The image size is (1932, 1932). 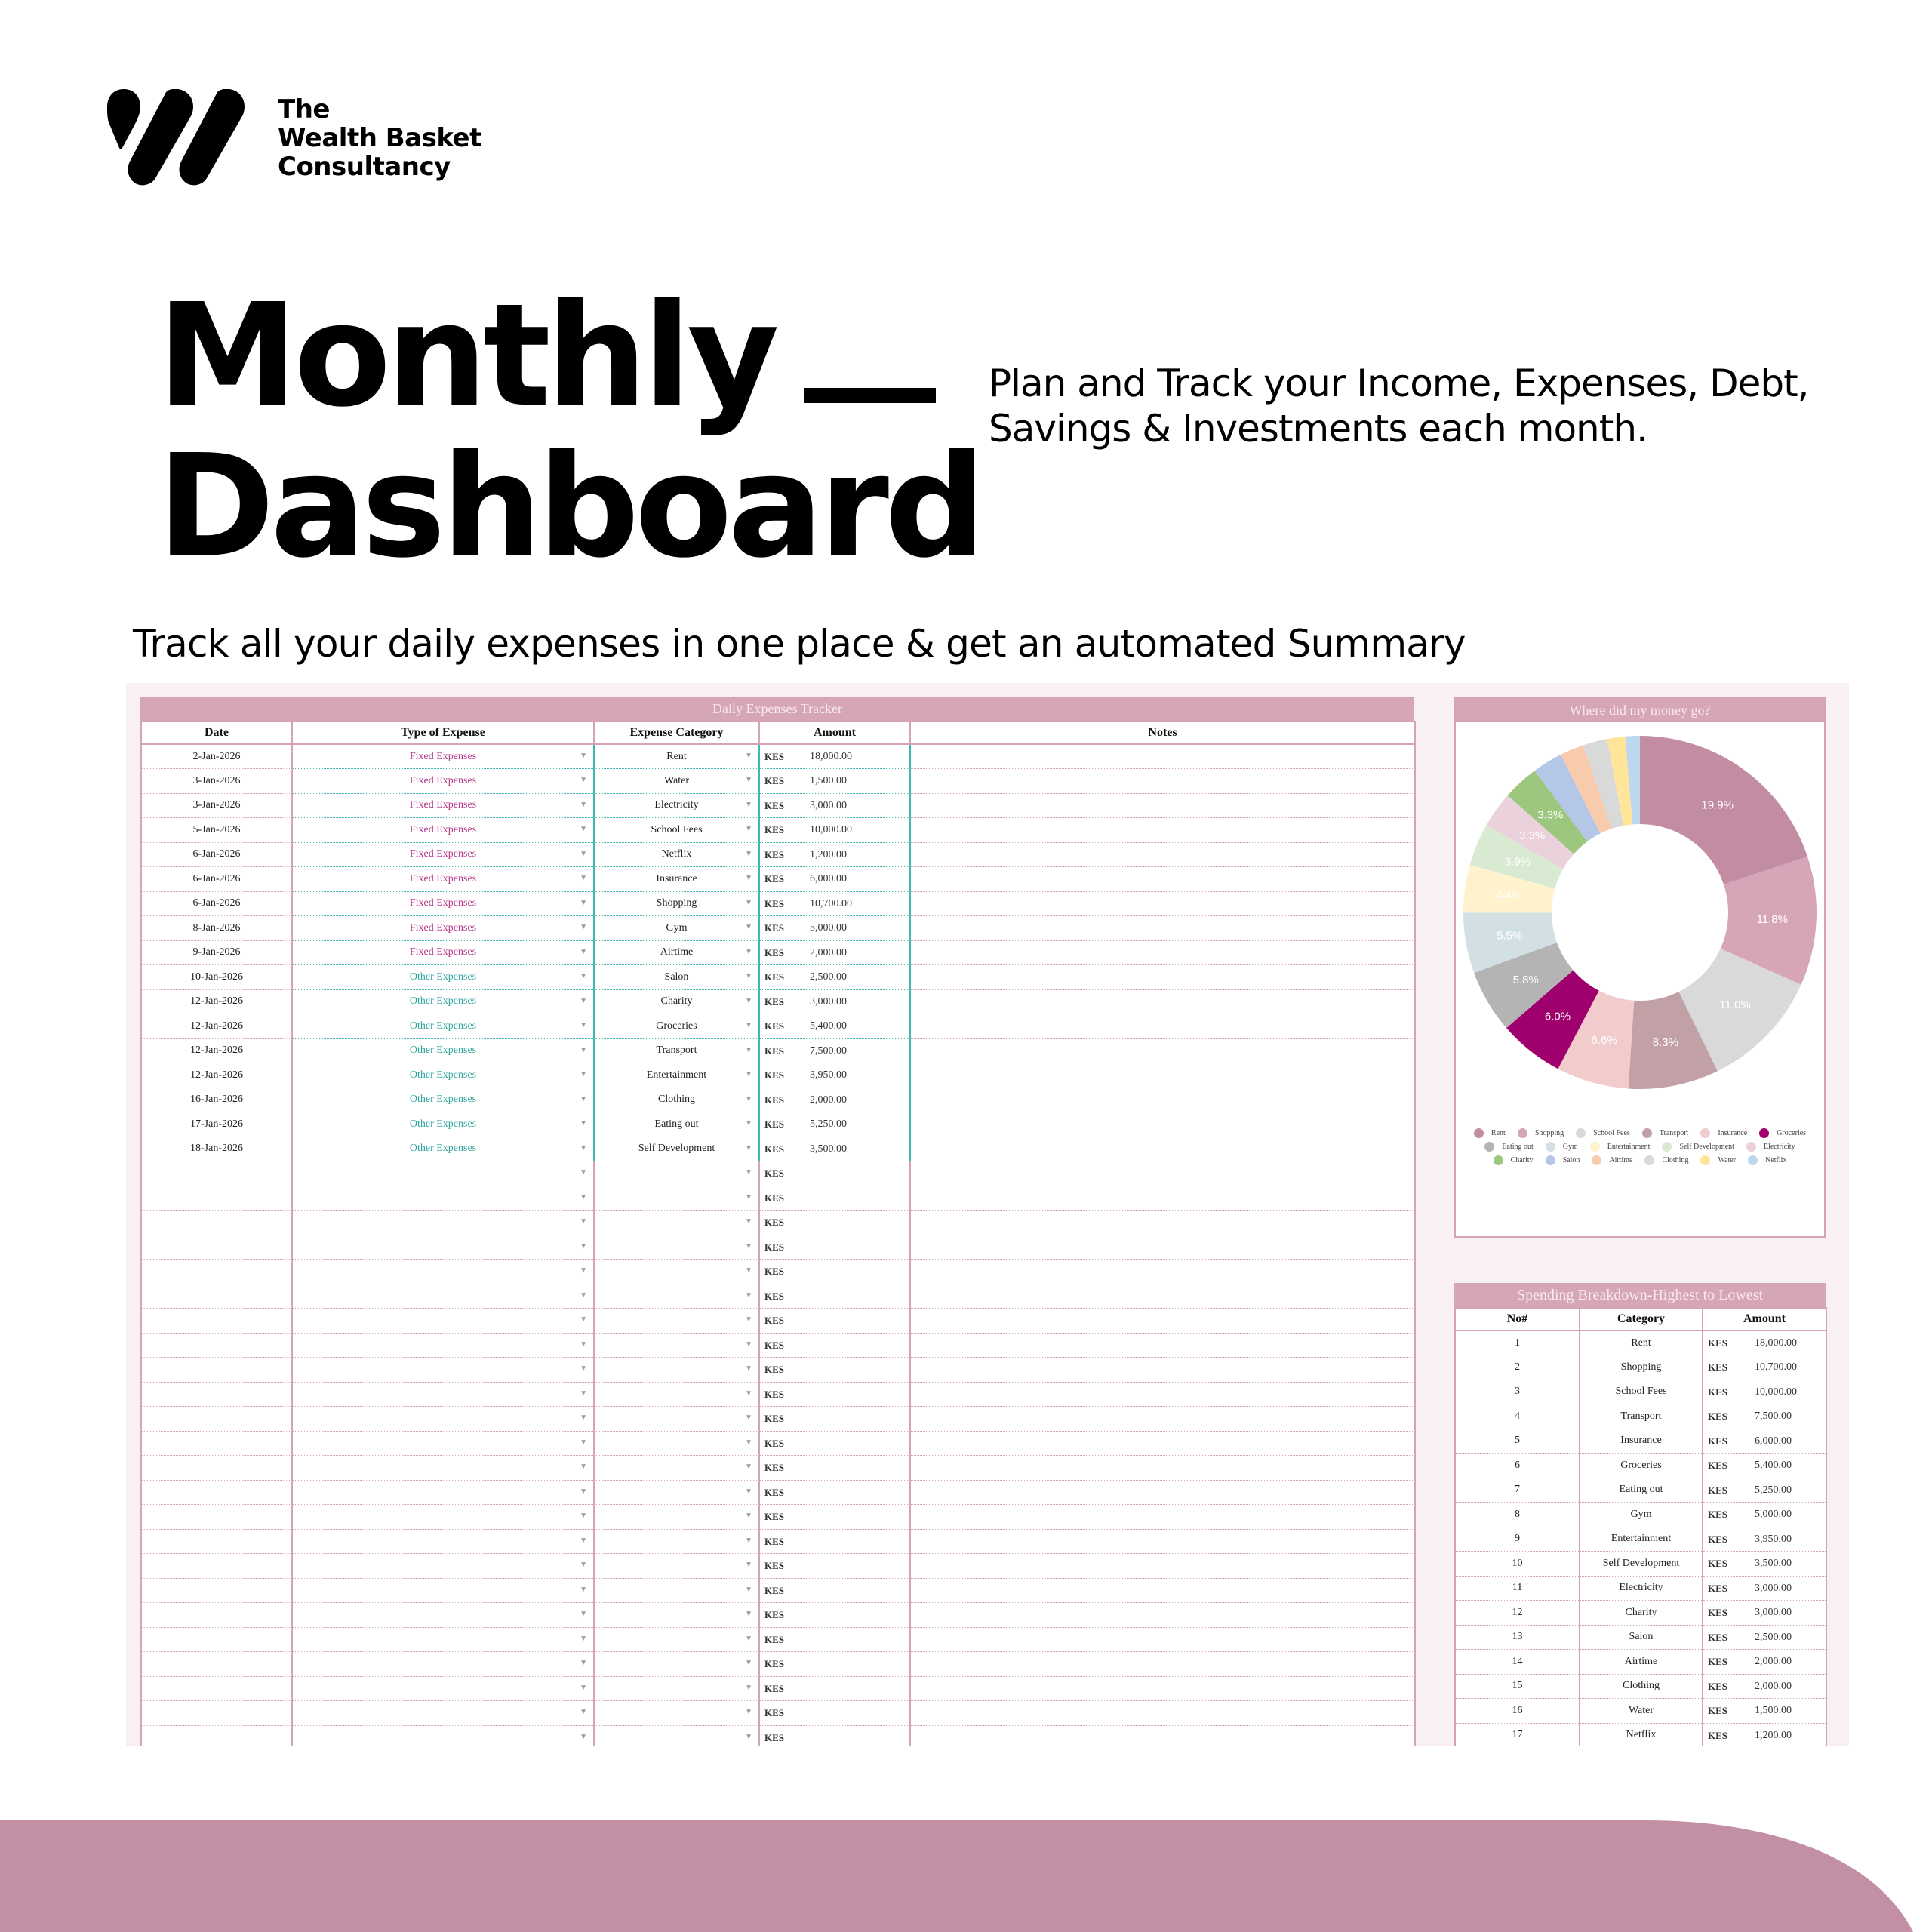 What do you see at coordinates (676, 1149) in the screenshot?
I see `category-dropdown: Self Development ▼` at bounding box center [676, 1149].